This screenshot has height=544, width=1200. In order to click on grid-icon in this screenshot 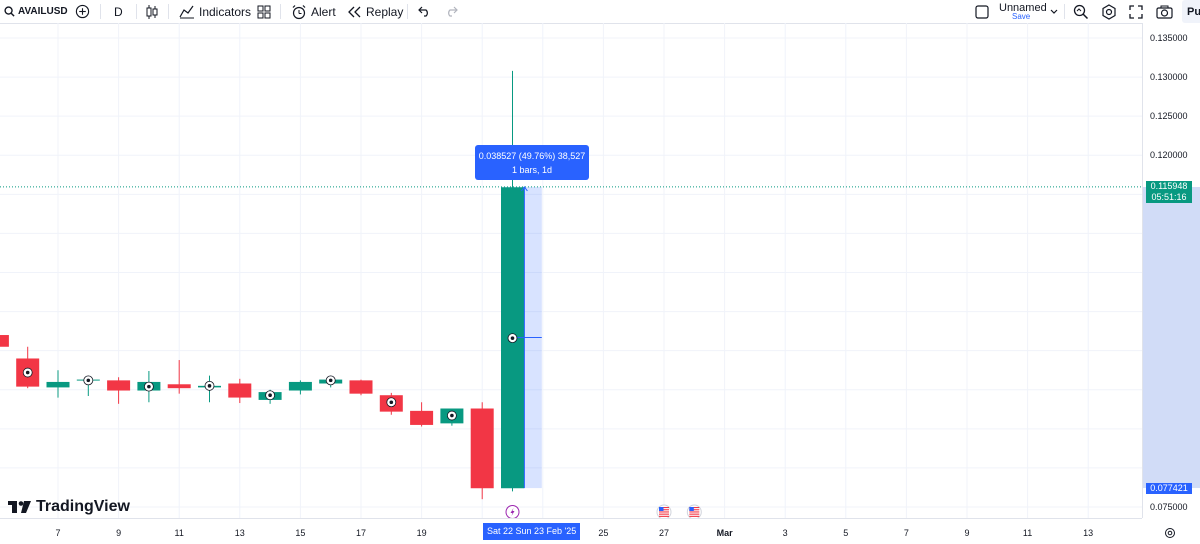, I will do `click(264, 11)`.